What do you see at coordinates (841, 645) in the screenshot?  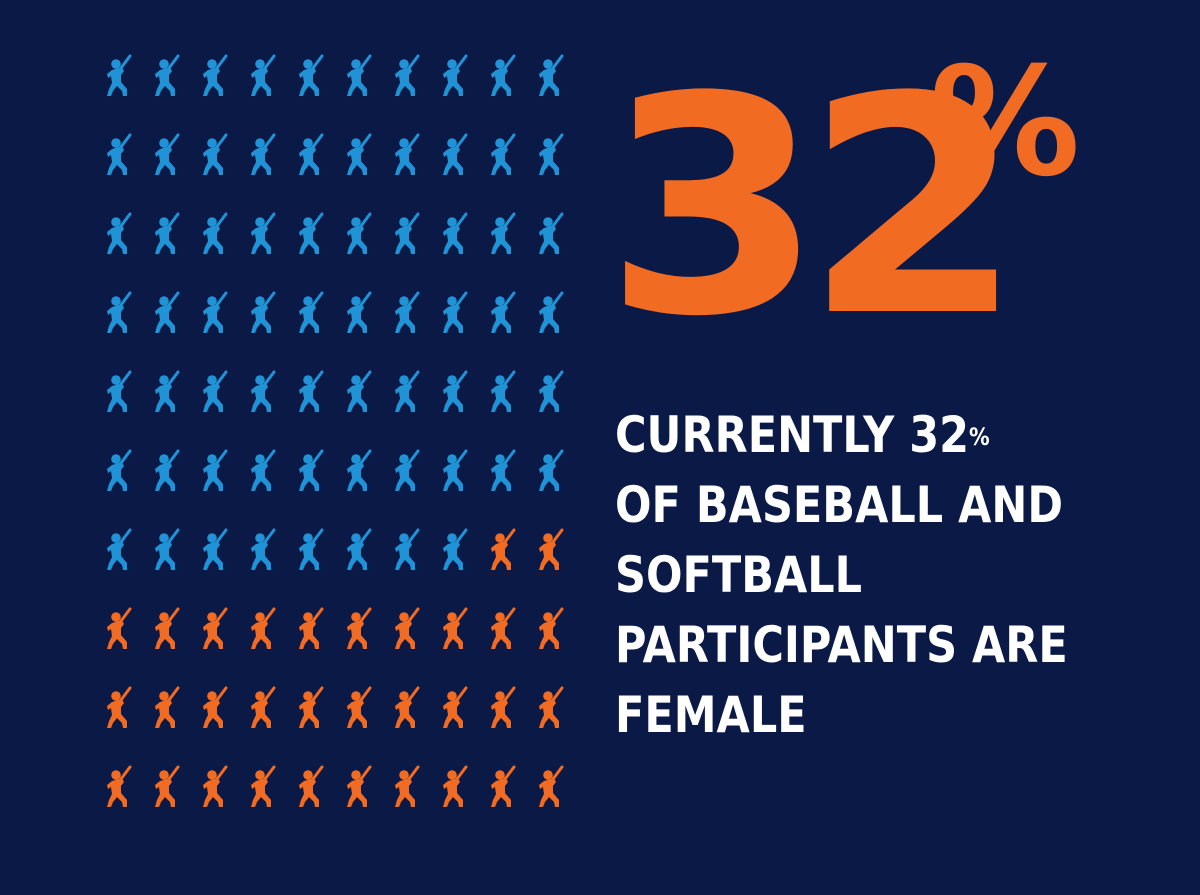 I see `caption-line-4: PARTICIPANTS ARE` at bounding box center [841, 645].